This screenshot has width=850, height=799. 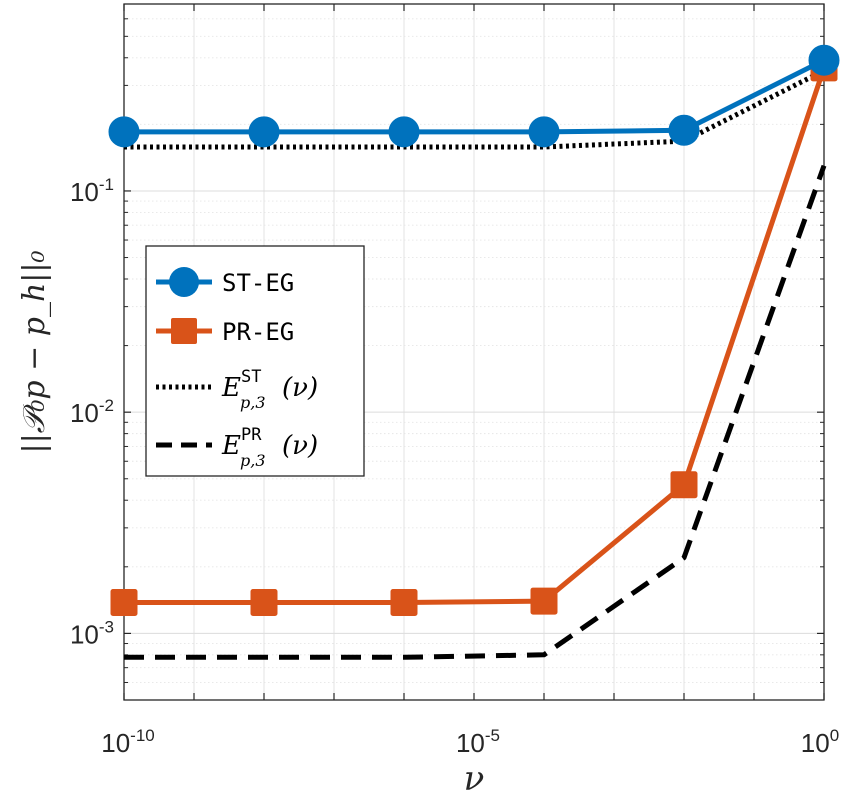 I want to click on x-tick-label: 10⁻¹⁰, so click(x=128, y=742).